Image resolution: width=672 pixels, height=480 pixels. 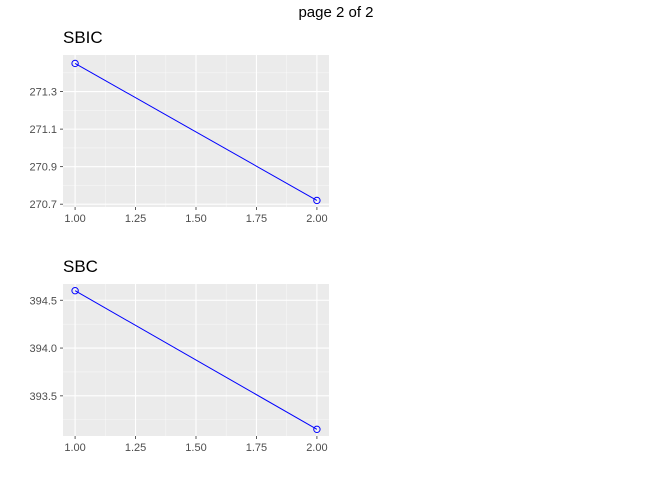 I want to click on y-tick-label: 270.9, so click(x=43, y=168).